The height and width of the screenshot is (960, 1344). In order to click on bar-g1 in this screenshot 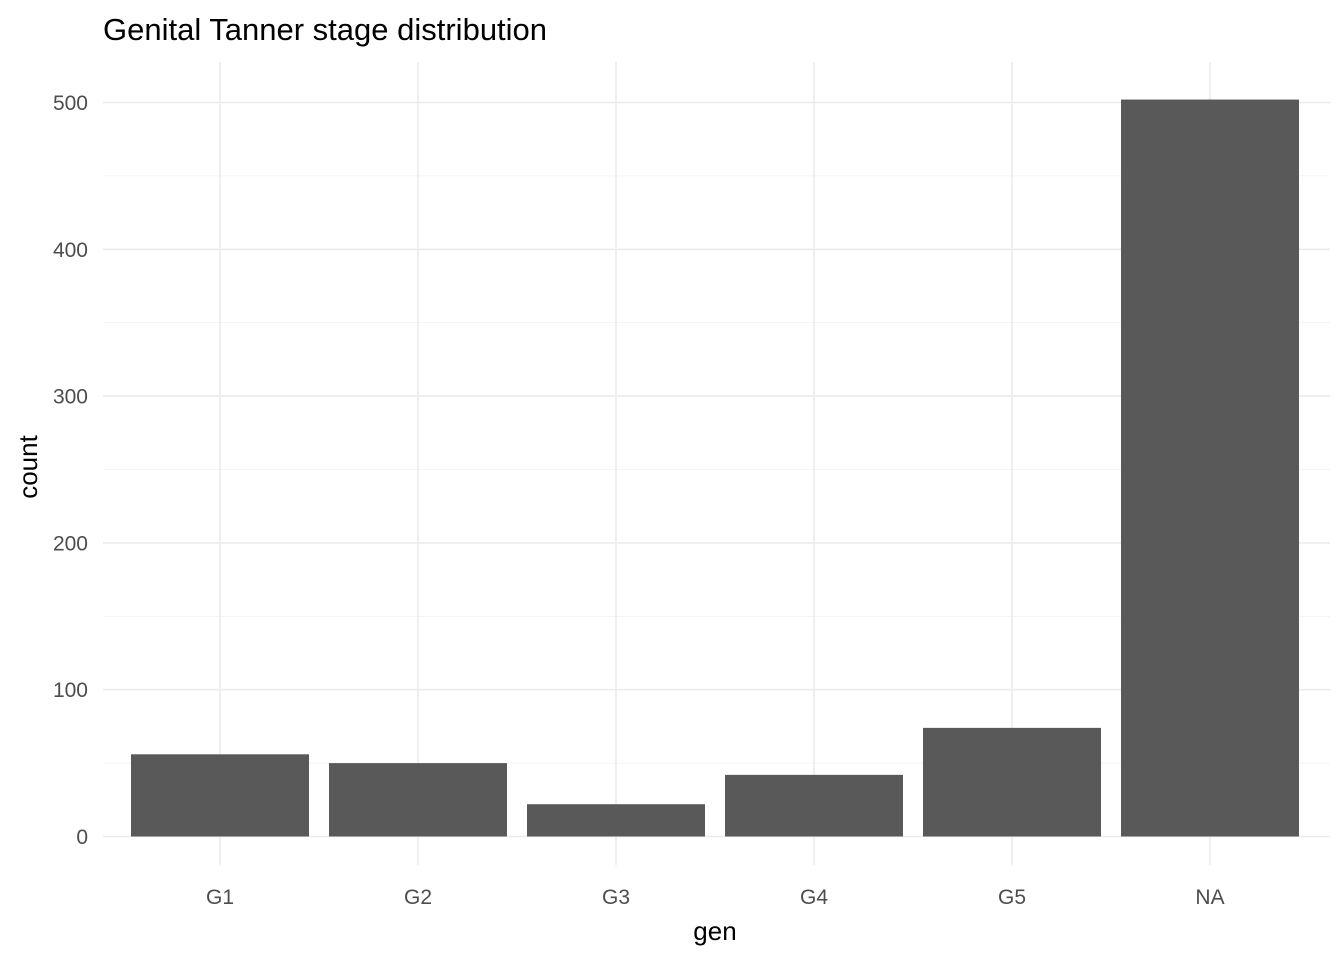, I will do `click(220, 795)`.